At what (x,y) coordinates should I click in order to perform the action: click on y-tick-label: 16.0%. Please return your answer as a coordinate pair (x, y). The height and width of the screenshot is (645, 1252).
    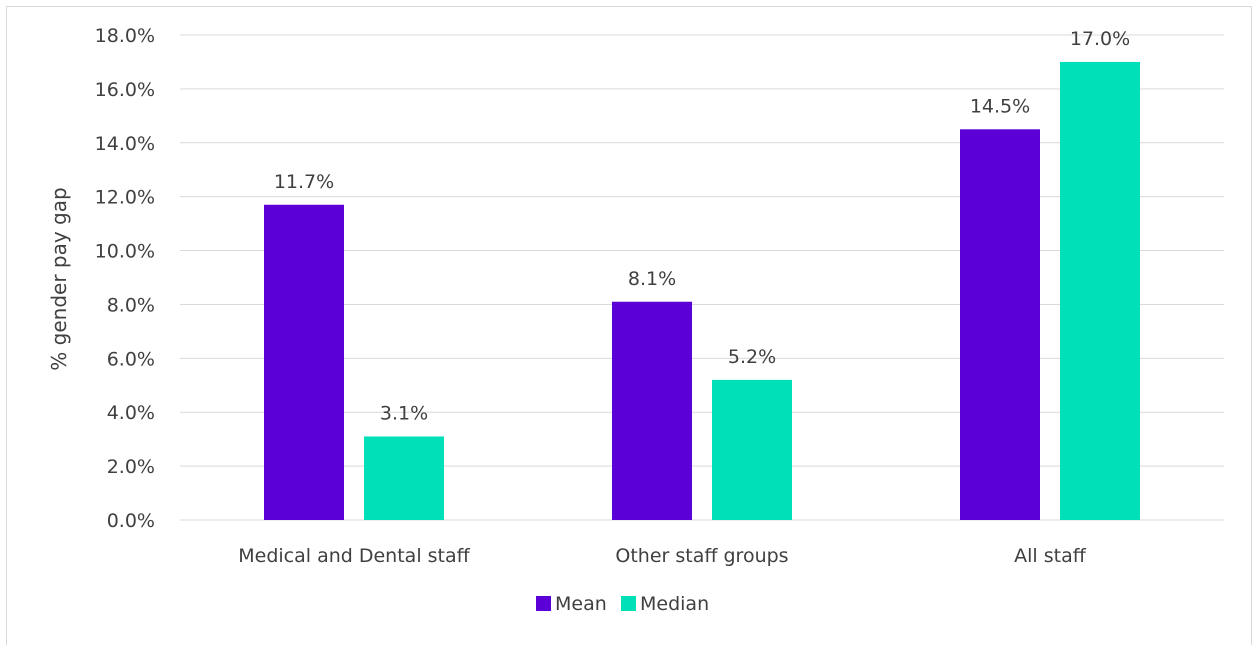
    Looking at the image, I should click on (125, 90).